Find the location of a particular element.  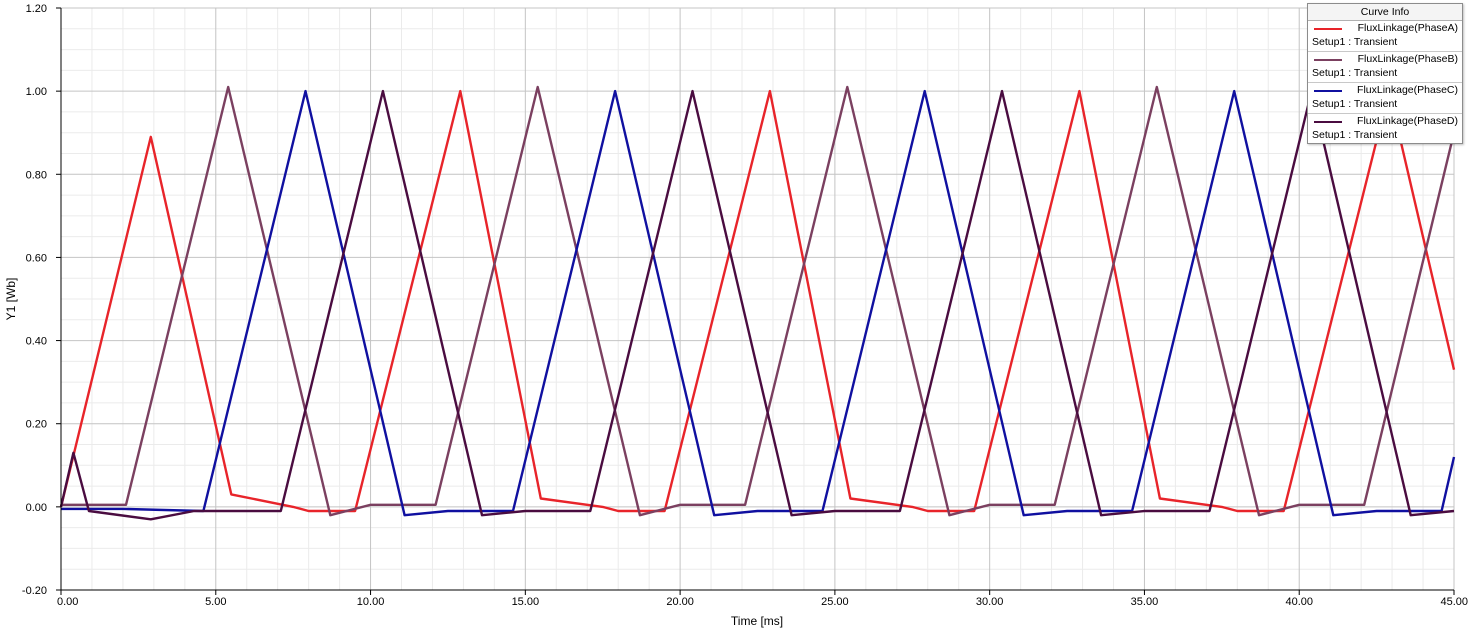

y-tick-label: 0.80 is located at coordinates (36, 175).